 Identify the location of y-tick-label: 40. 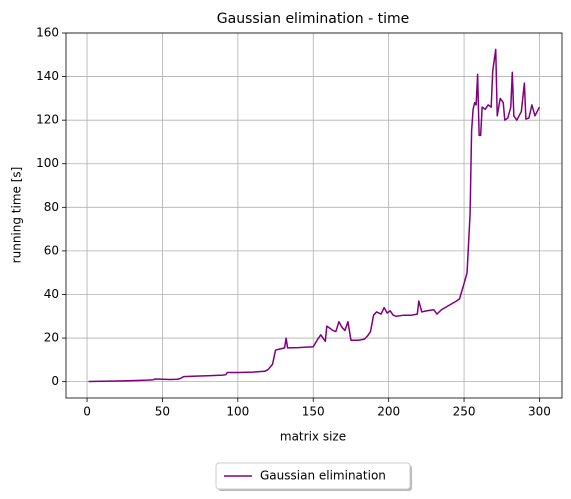
(51, 294).